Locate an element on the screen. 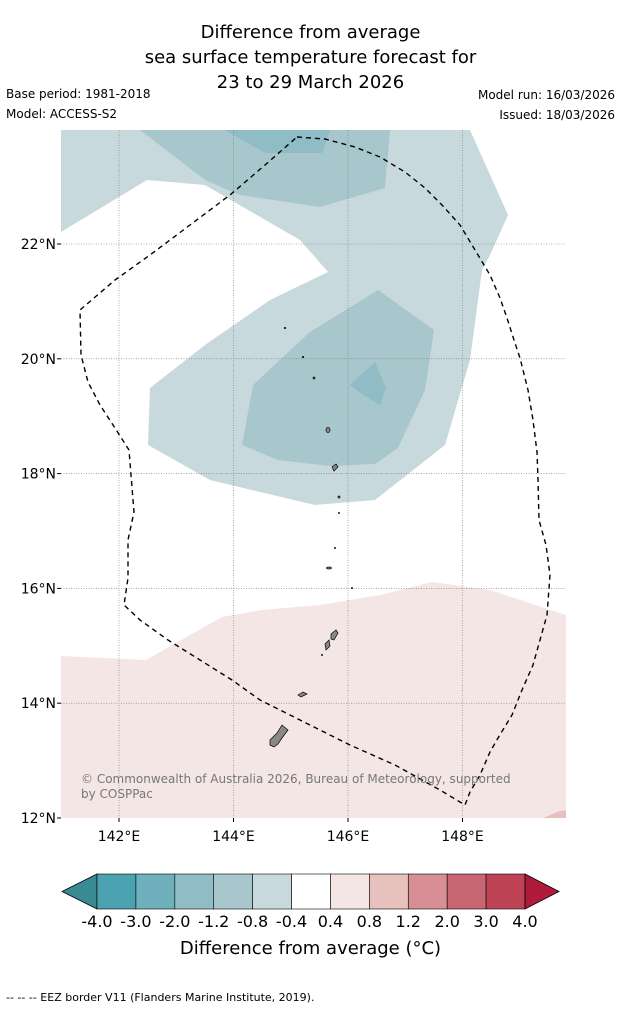  island-saipan is located at coordinates (334, 635).